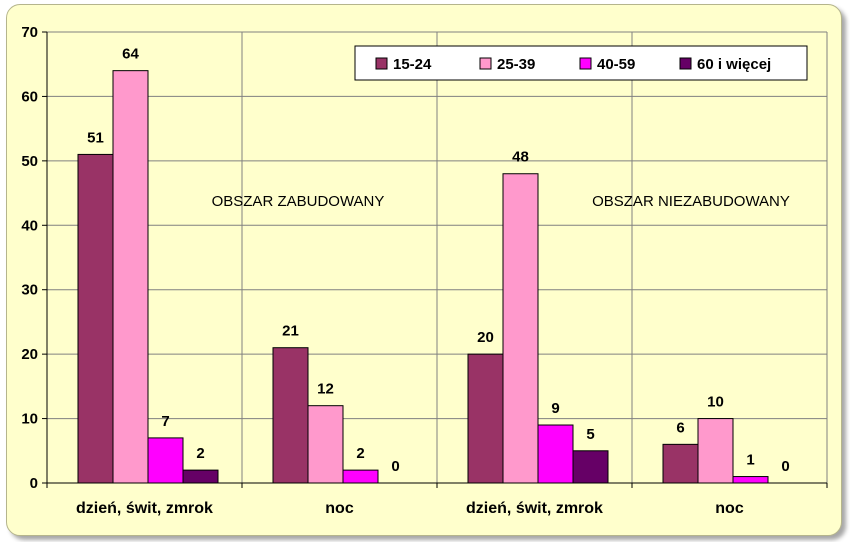  Describe the element at coordinates (290, 331) in the screenshot. I see `data-label: 21` at that location.